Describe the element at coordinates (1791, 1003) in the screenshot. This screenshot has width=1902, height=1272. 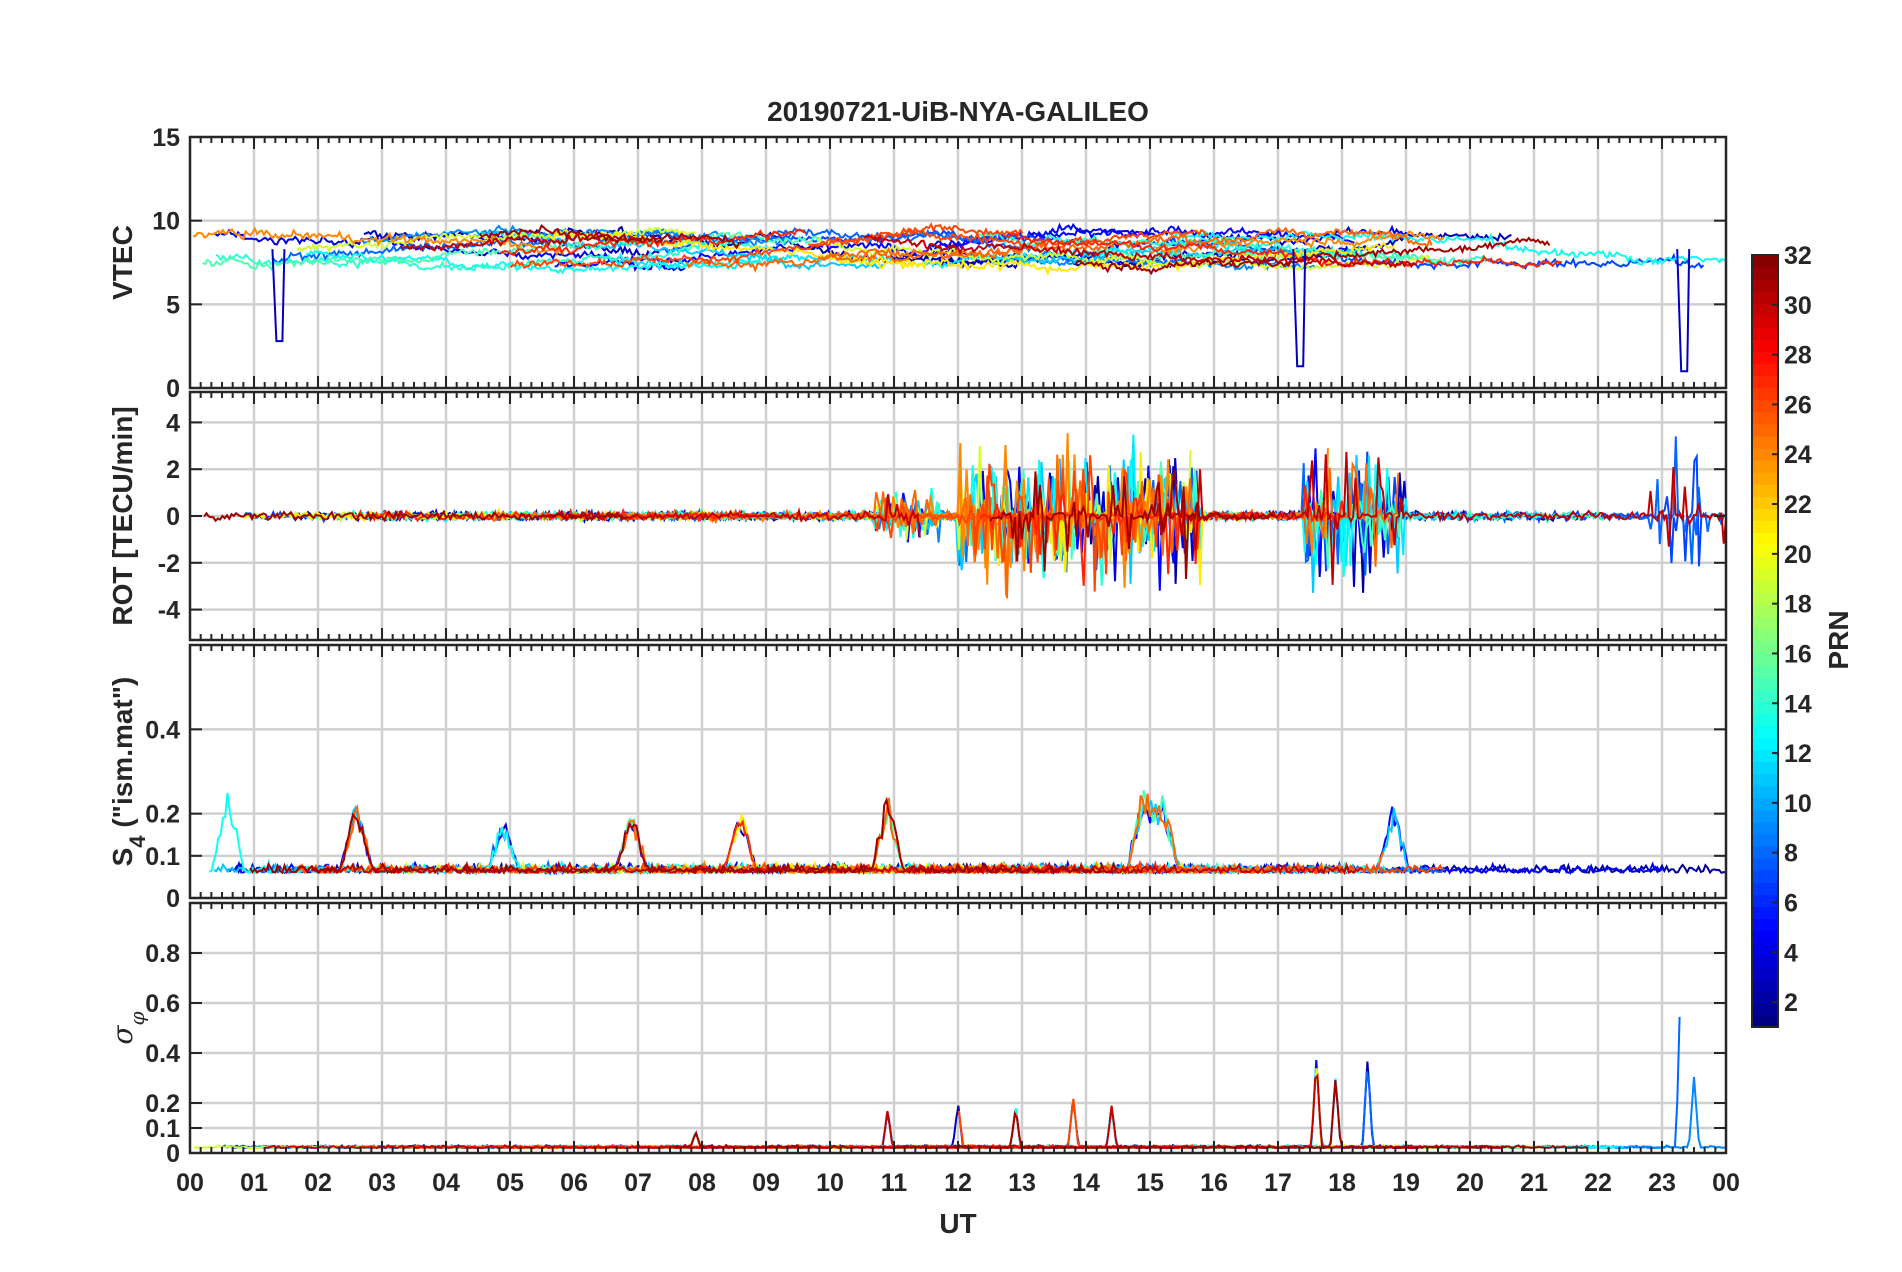
I see `colorbar-tick-label: 2` at that location.